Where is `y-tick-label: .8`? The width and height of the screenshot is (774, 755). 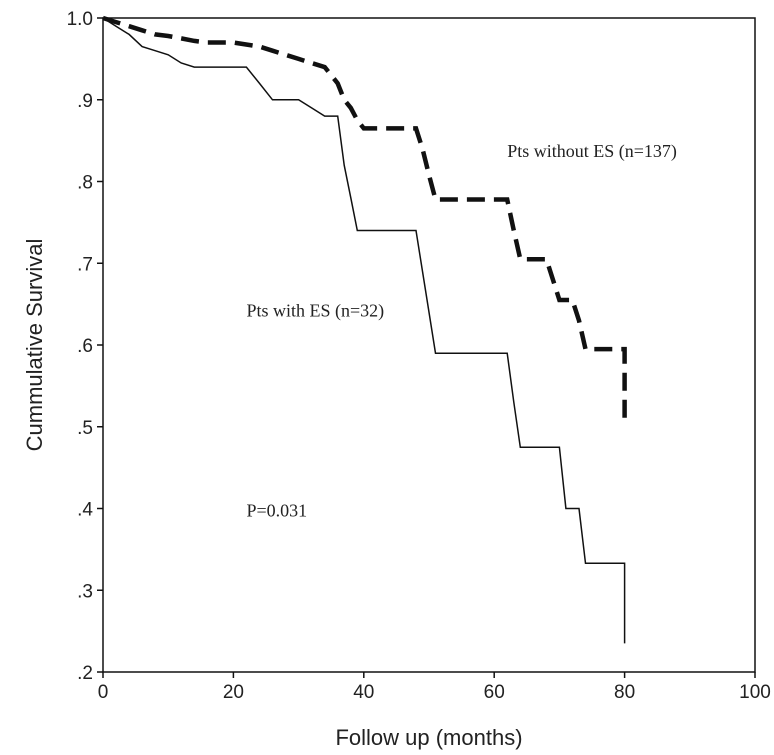
y-tick-label: .8 is located at coordinates (85, 183).